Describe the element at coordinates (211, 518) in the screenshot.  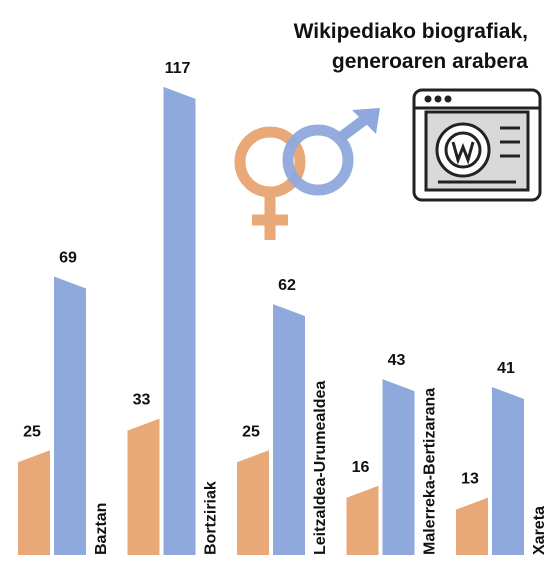
I see `category-label: Bortziriak` at that location.